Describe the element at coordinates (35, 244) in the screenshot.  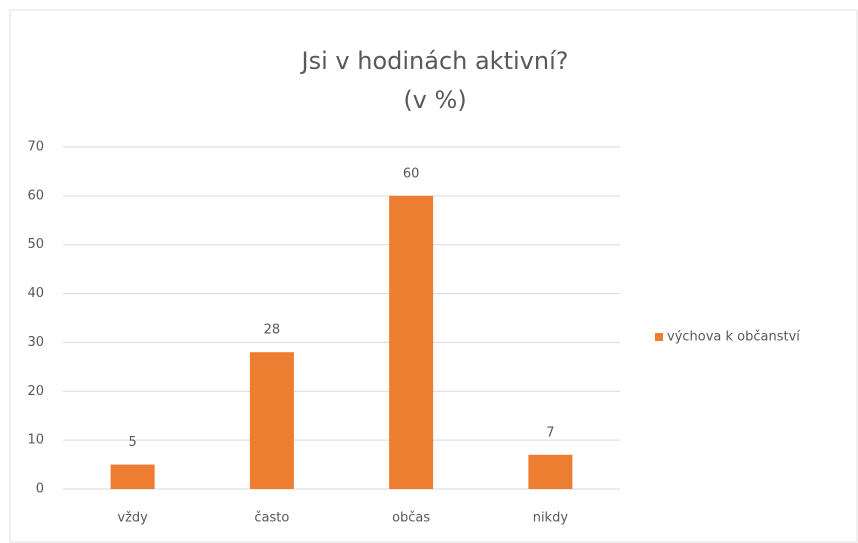
I see `y-tick-label: 50` at that location.